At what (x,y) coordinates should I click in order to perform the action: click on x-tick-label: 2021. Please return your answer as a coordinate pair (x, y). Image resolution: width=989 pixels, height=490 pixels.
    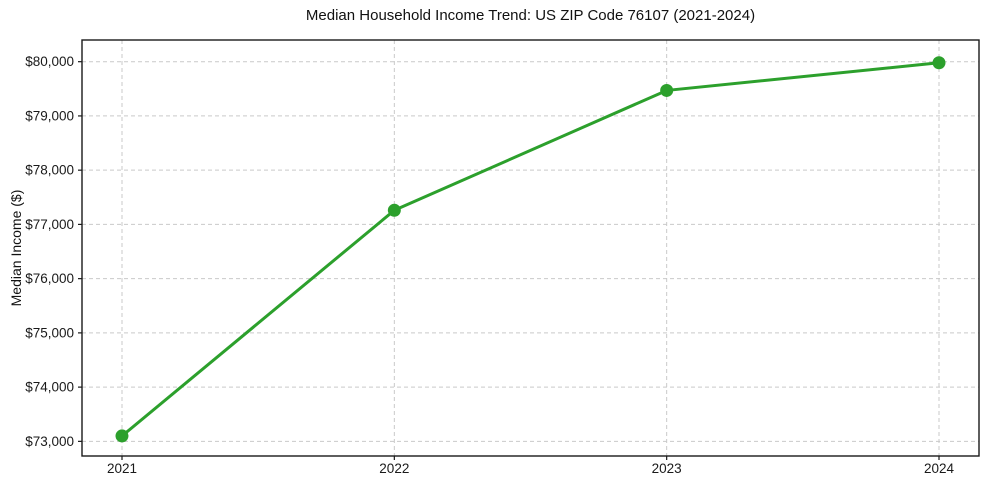
    Looking at the image, I should click on (122, 468).